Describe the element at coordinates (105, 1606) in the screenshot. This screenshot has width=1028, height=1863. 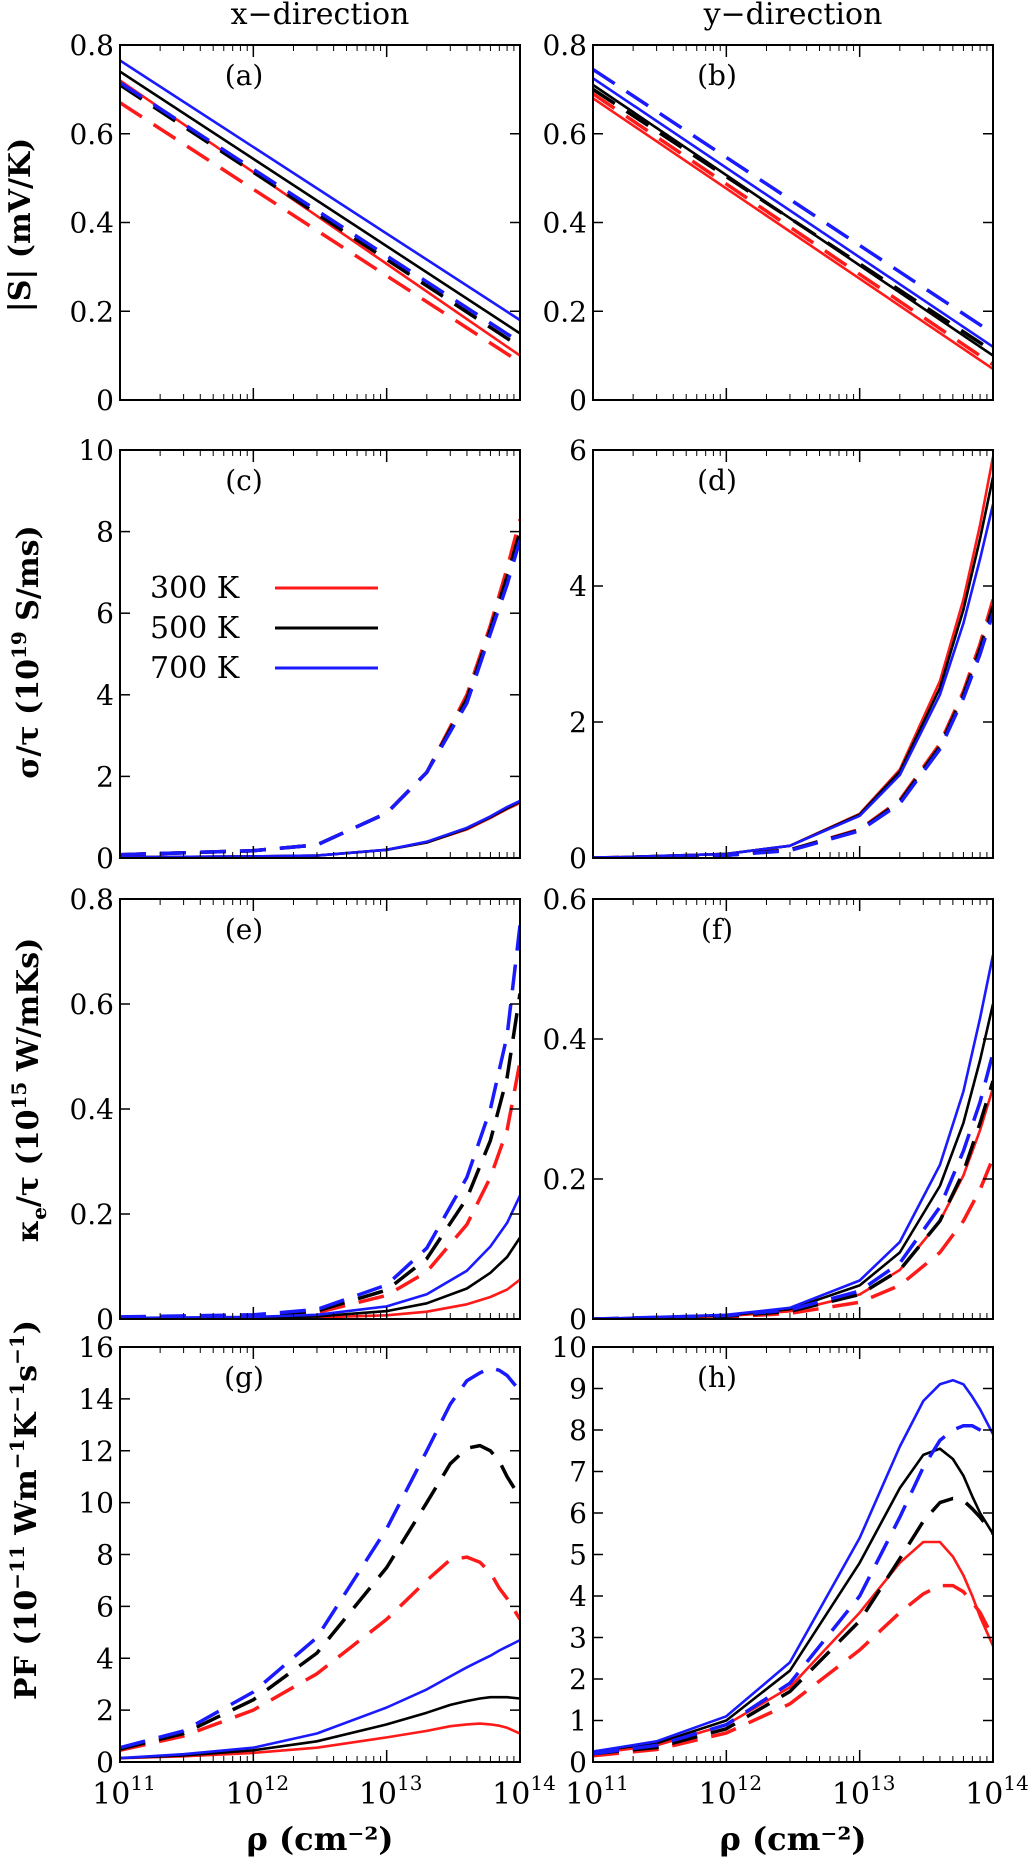
I see `ytick-label-g-3: 6` at that location.